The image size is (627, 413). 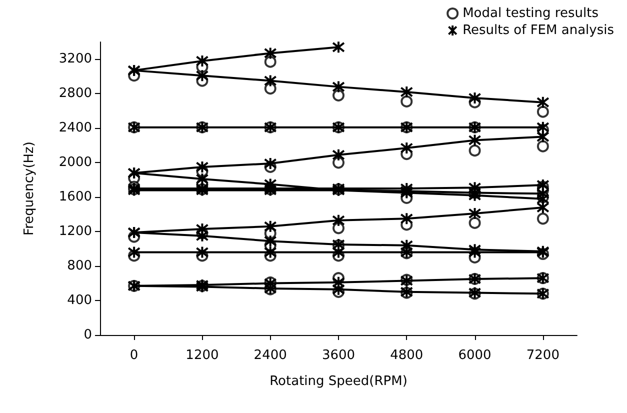 I want to click on y-tick-label: 2800, so click(x=75, y=94).